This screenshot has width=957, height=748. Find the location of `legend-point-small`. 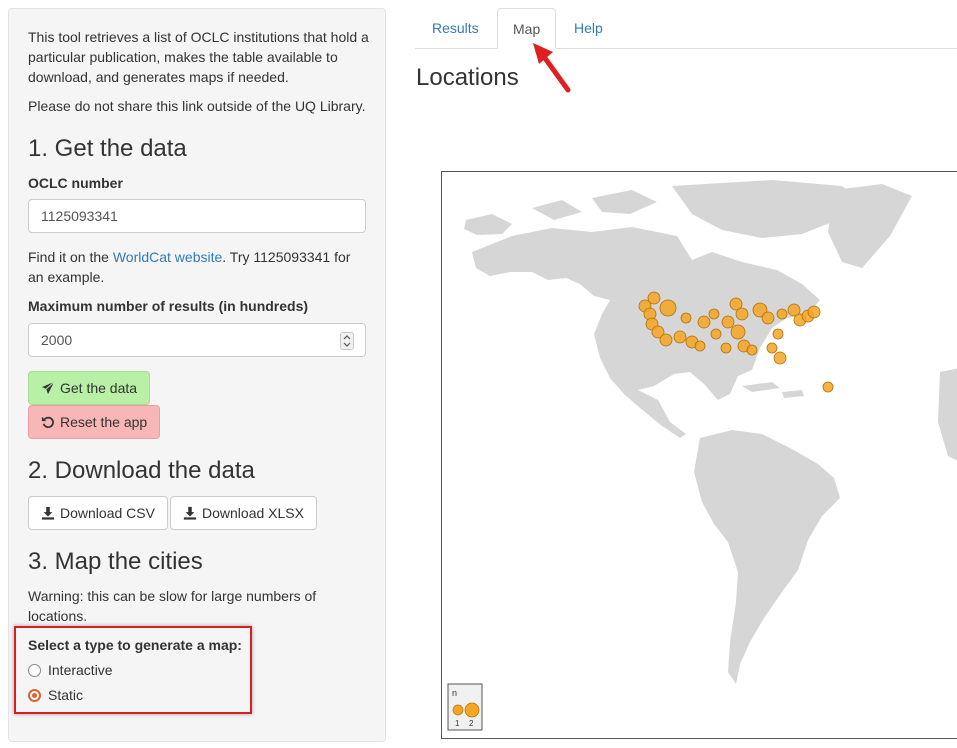

legend-point-small is located at coordinates (458, 710).